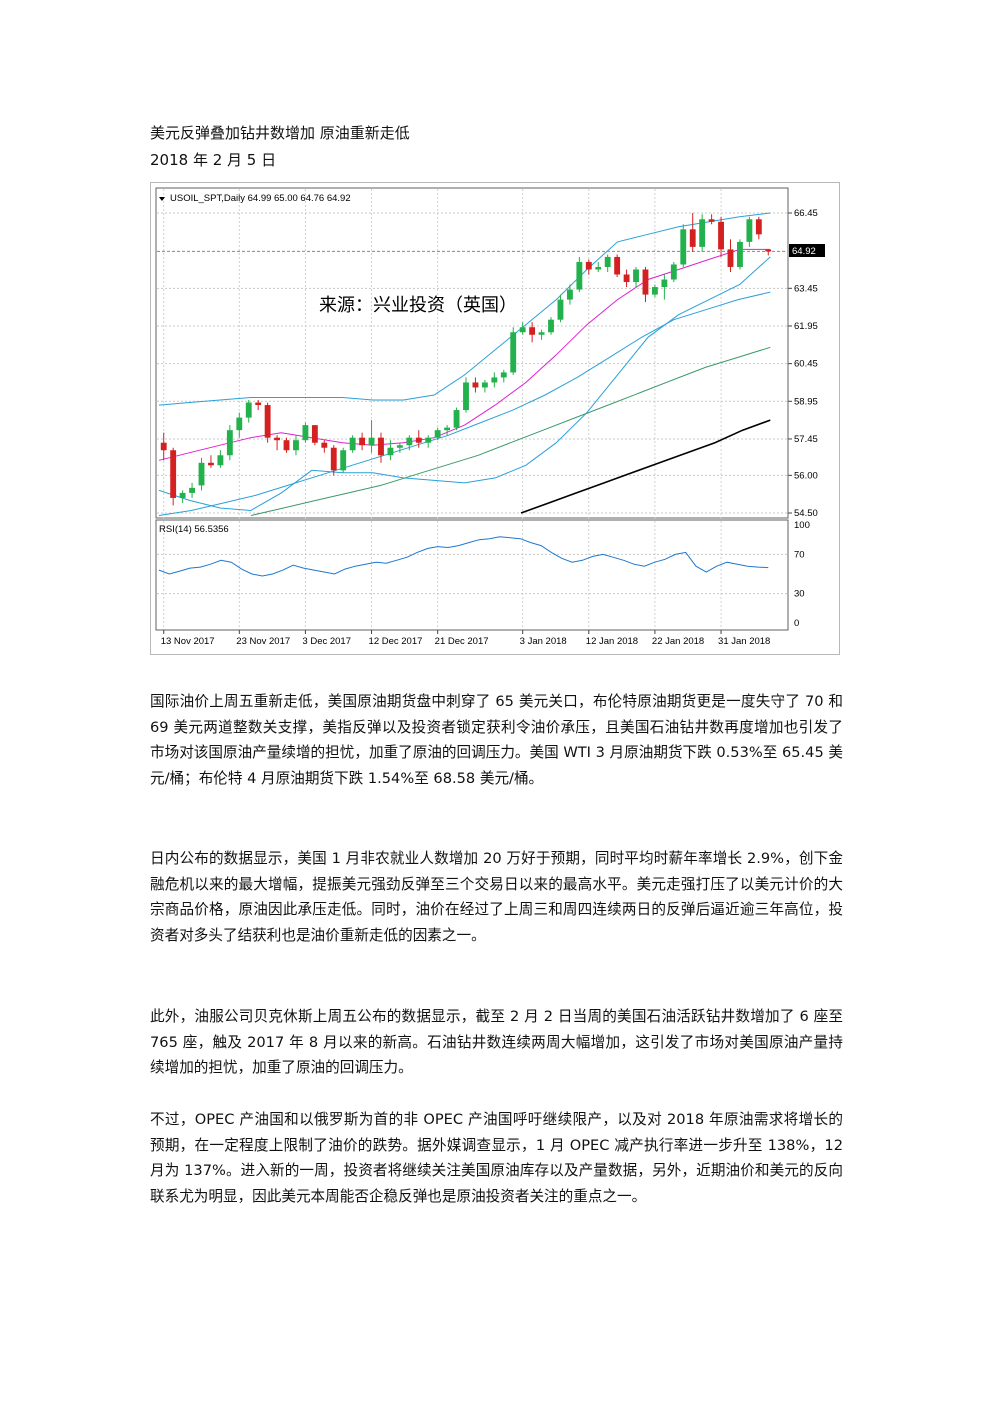 The height and width of the screenshot is (1403, 992). What do you see at coordinates (806, 213) in the screenshot?
I see `price-tick-label: 66.45` at bounding box center [806, 213].